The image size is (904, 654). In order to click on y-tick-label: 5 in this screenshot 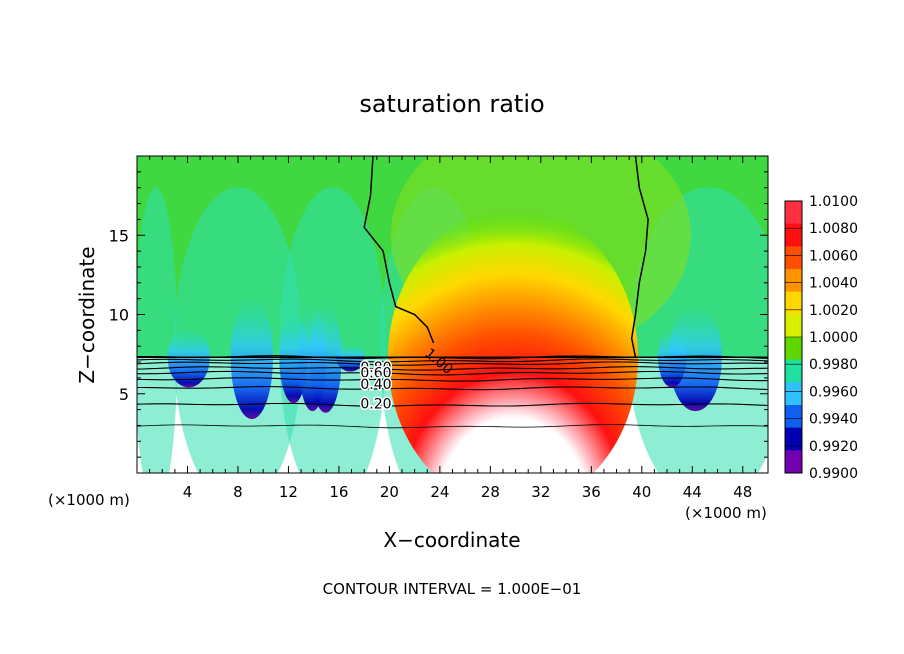, I will do `click(124, 394)`.